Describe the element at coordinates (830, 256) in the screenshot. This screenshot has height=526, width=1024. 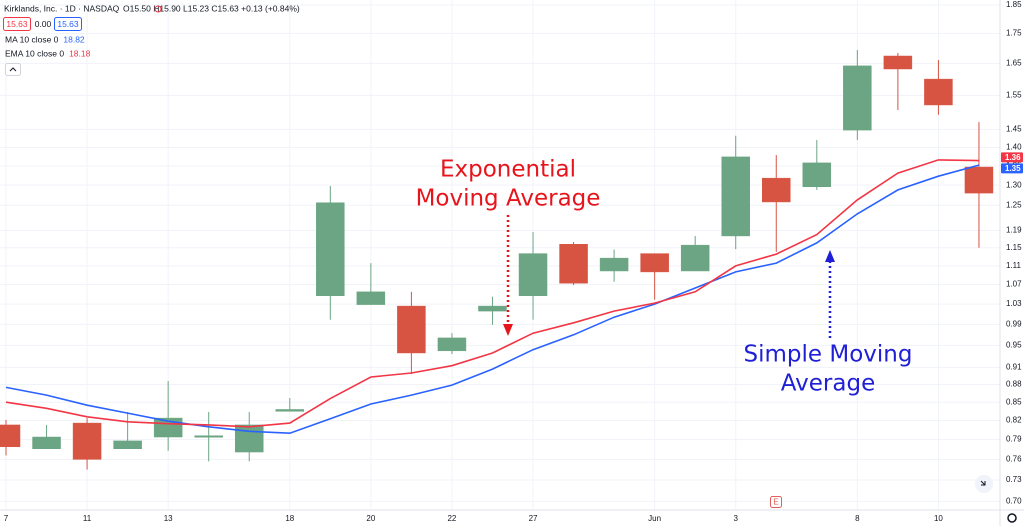
I see `sma-arrowhead` at that location.